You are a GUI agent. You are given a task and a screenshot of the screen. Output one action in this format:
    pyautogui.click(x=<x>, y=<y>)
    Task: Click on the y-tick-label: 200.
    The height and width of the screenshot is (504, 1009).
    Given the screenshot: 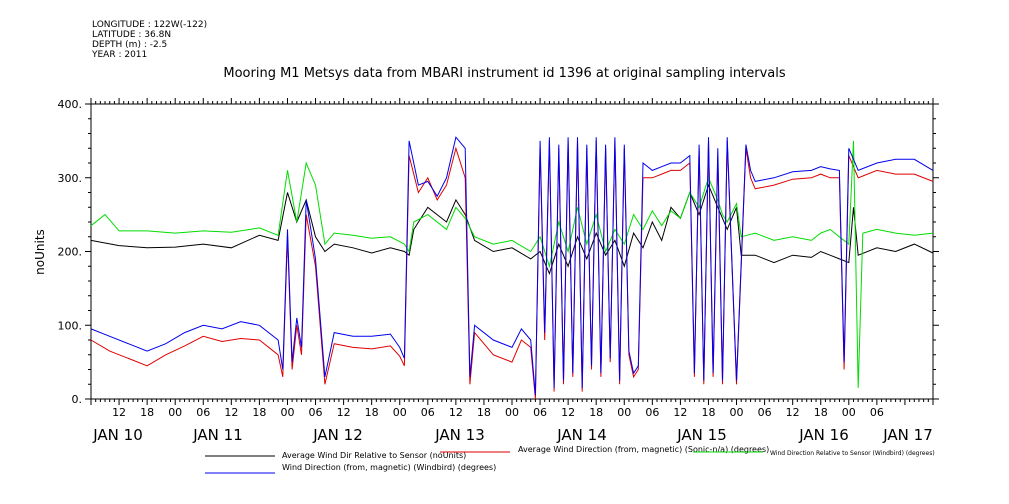 What is the action you would take?
    pyautogui.click(x=70, y=252)
    